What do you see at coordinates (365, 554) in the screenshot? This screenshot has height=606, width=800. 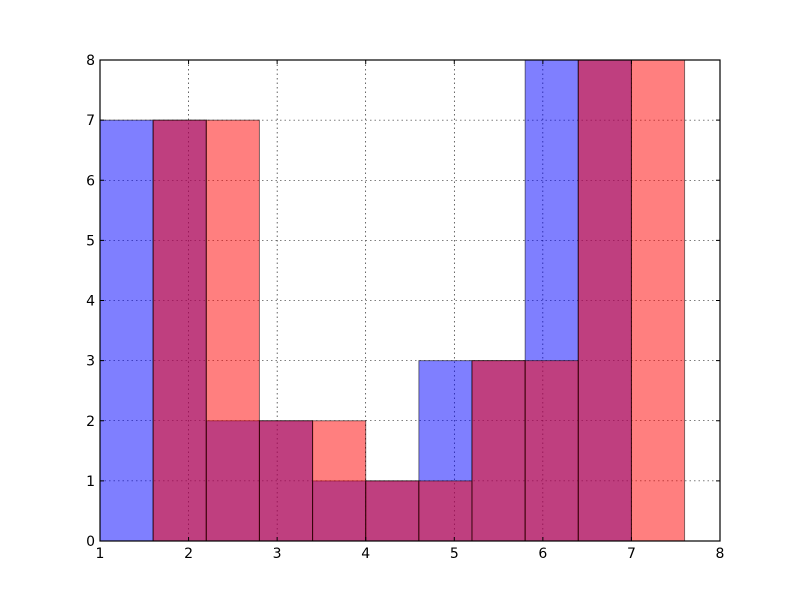 I see `x-tick-label: 4` at bounding box center [365, 554].